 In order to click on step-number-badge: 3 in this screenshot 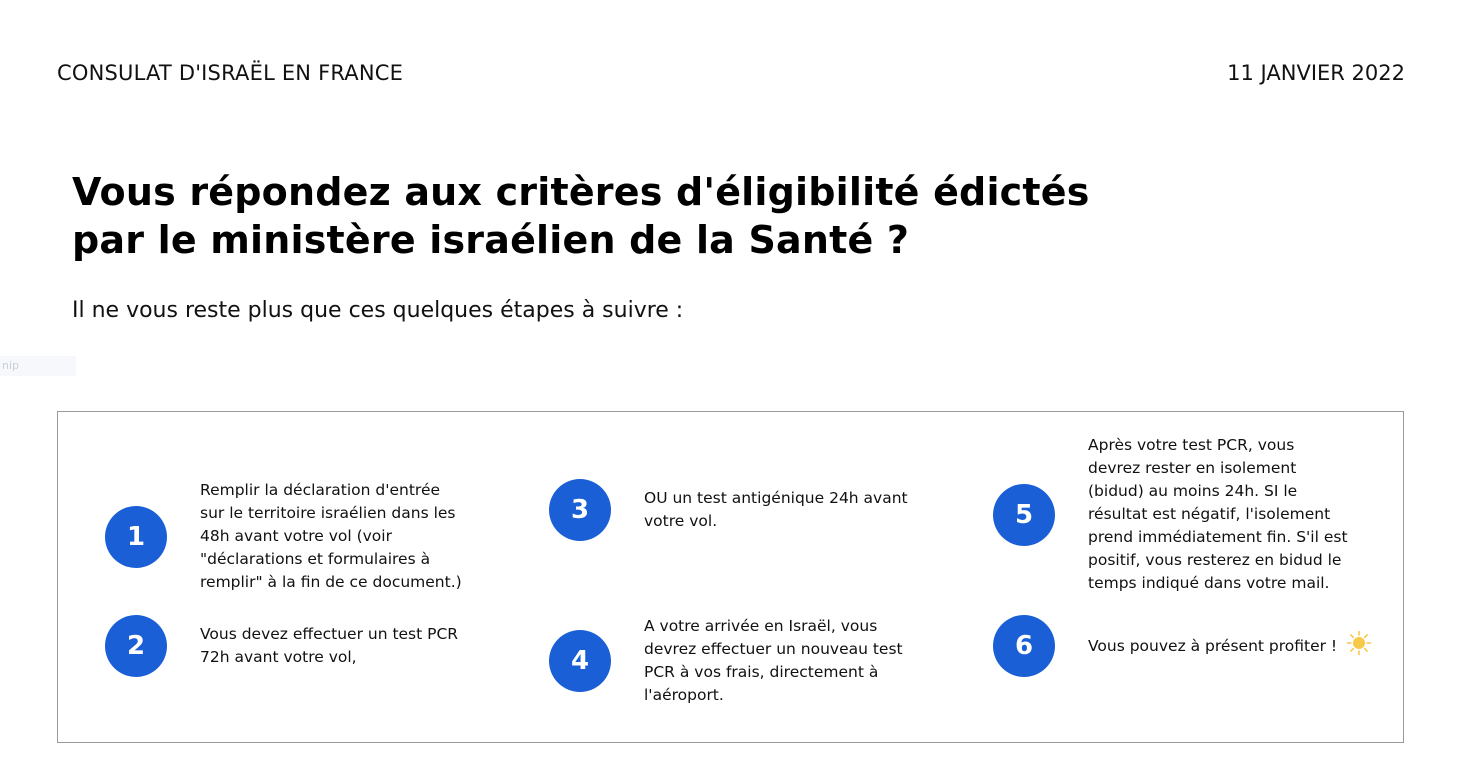, I will do `click(580, 510)`.